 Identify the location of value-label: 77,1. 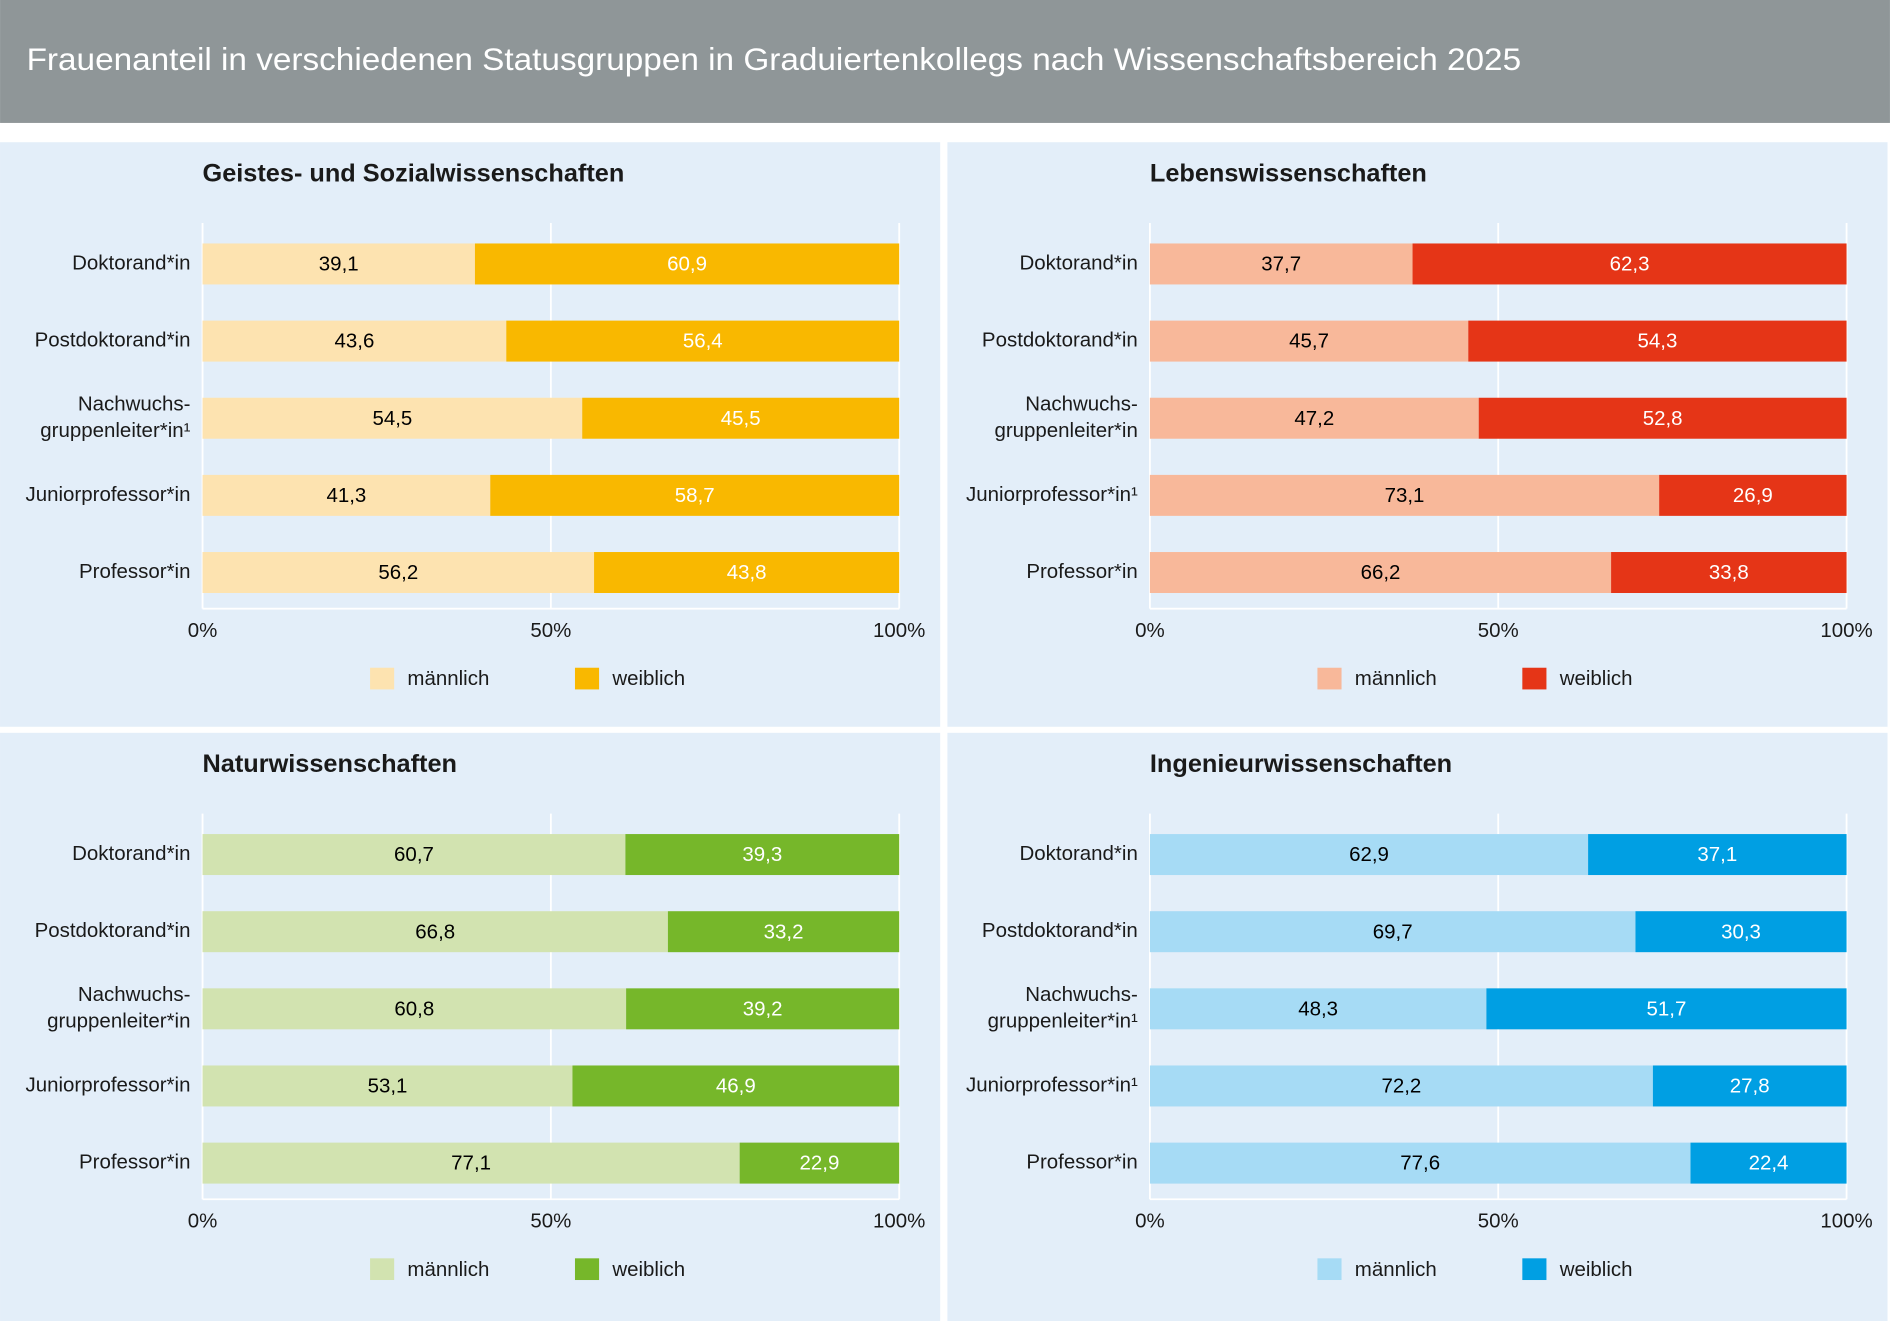
(471, 1163).